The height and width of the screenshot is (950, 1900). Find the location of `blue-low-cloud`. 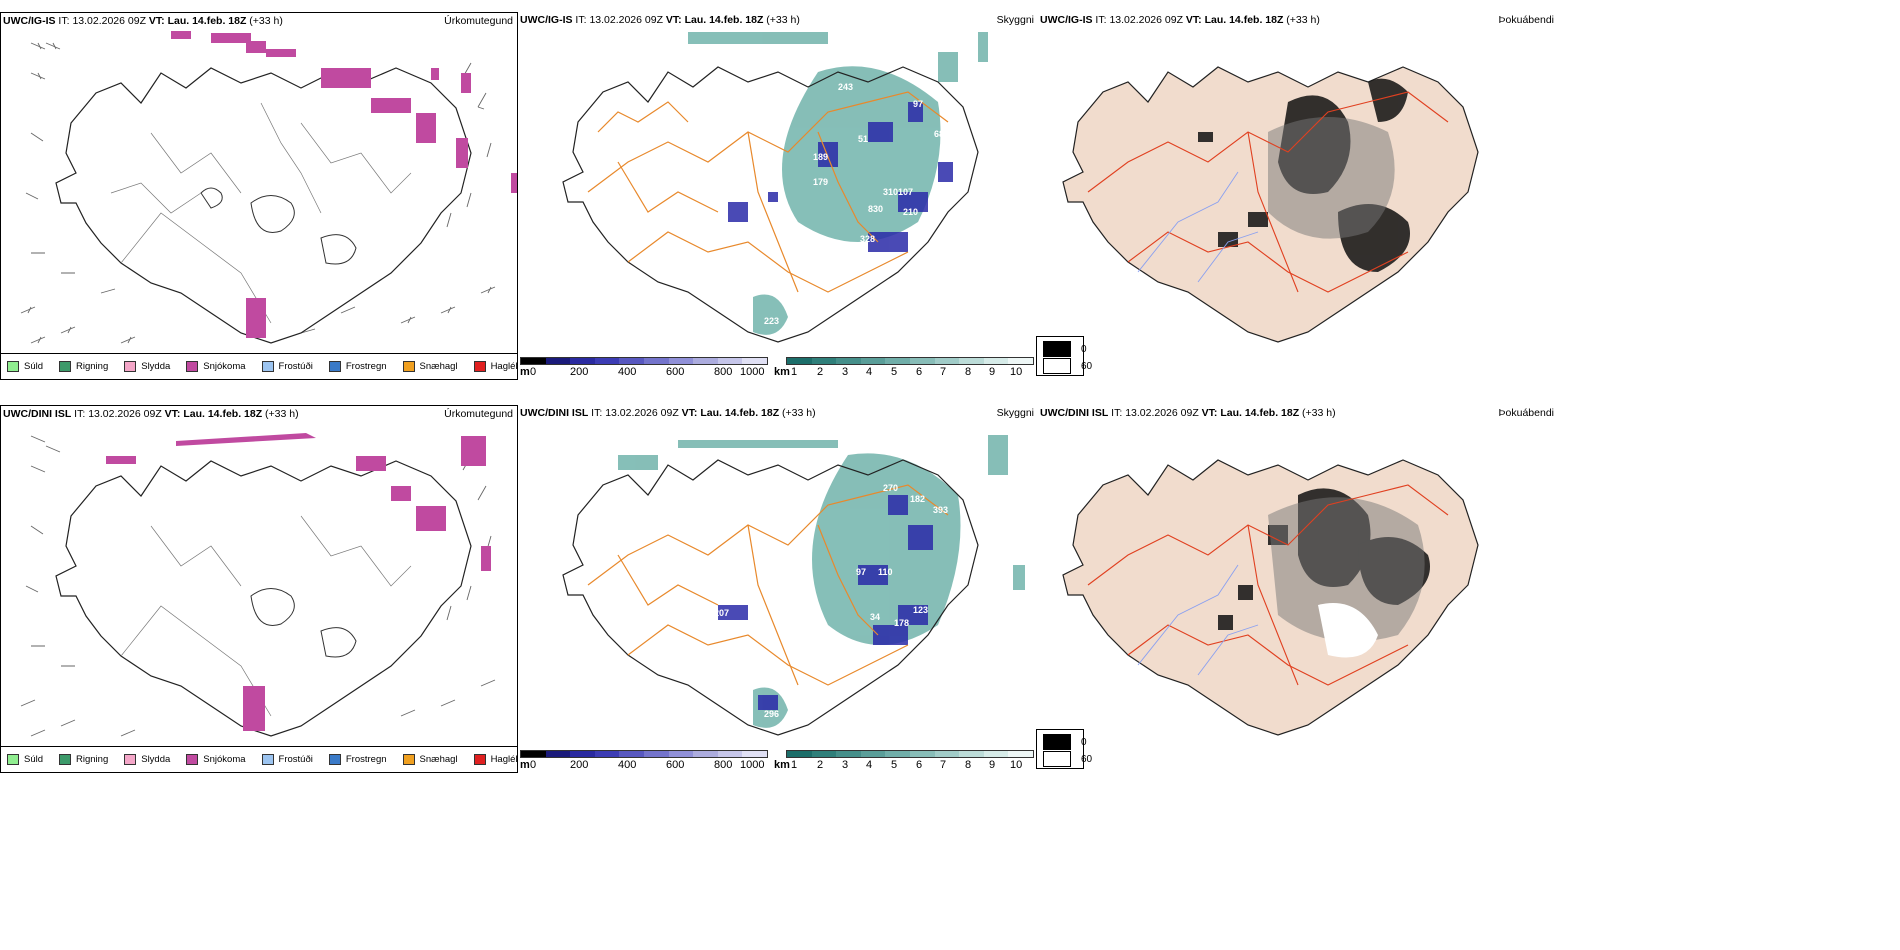

blue-low-cloud is located at coordinates (825, 602).